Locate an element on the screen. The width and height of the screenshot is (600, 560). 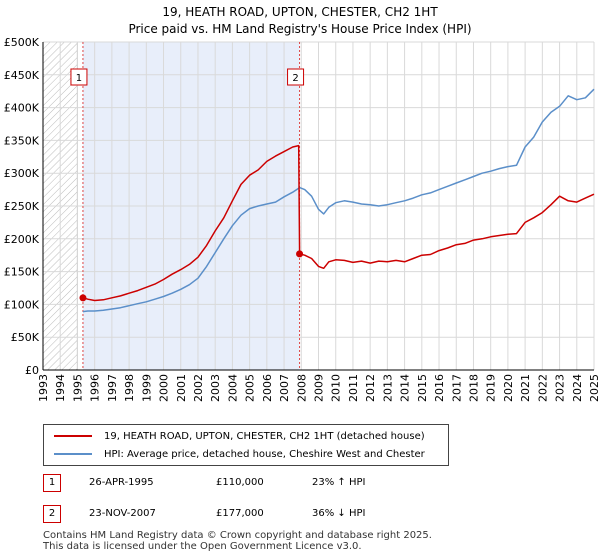
y-tick-label: £450K is located at coordinates (22, 75).